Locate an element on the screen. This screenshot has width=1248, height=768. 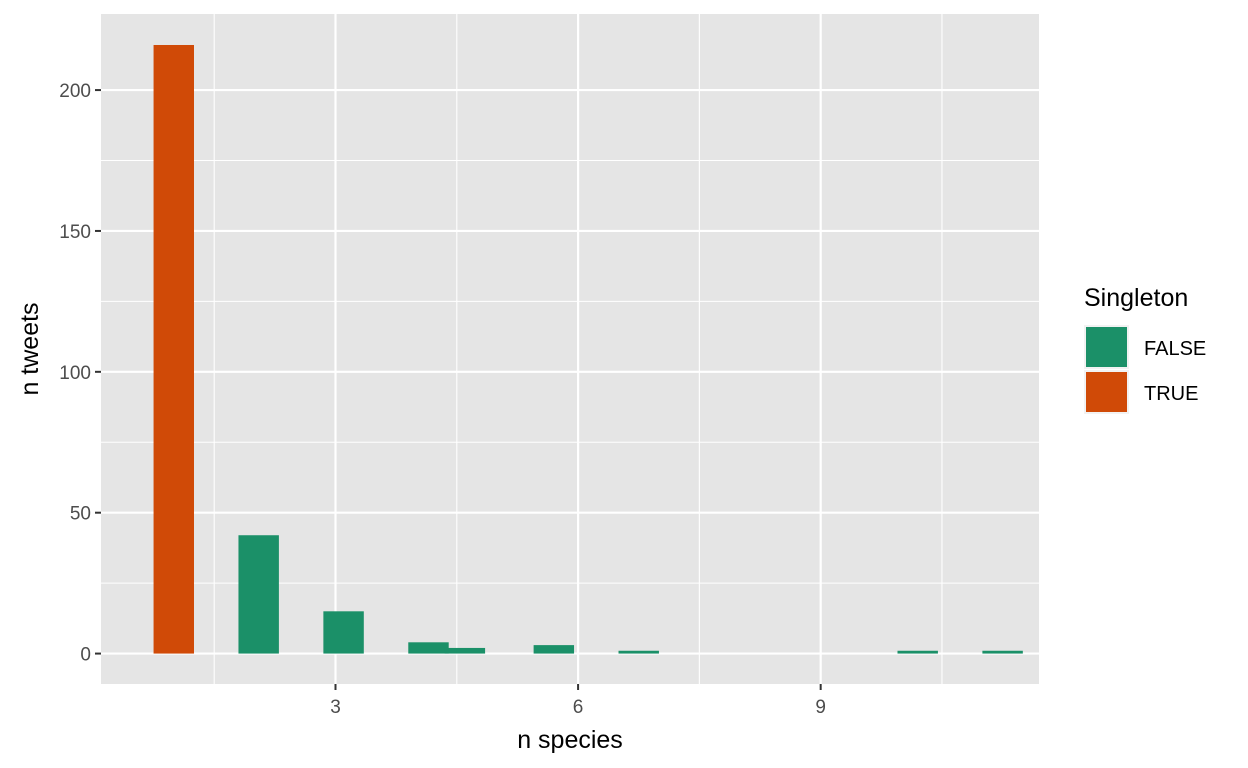
y-axis-title: n tweets is located at coordinates (30, 348).